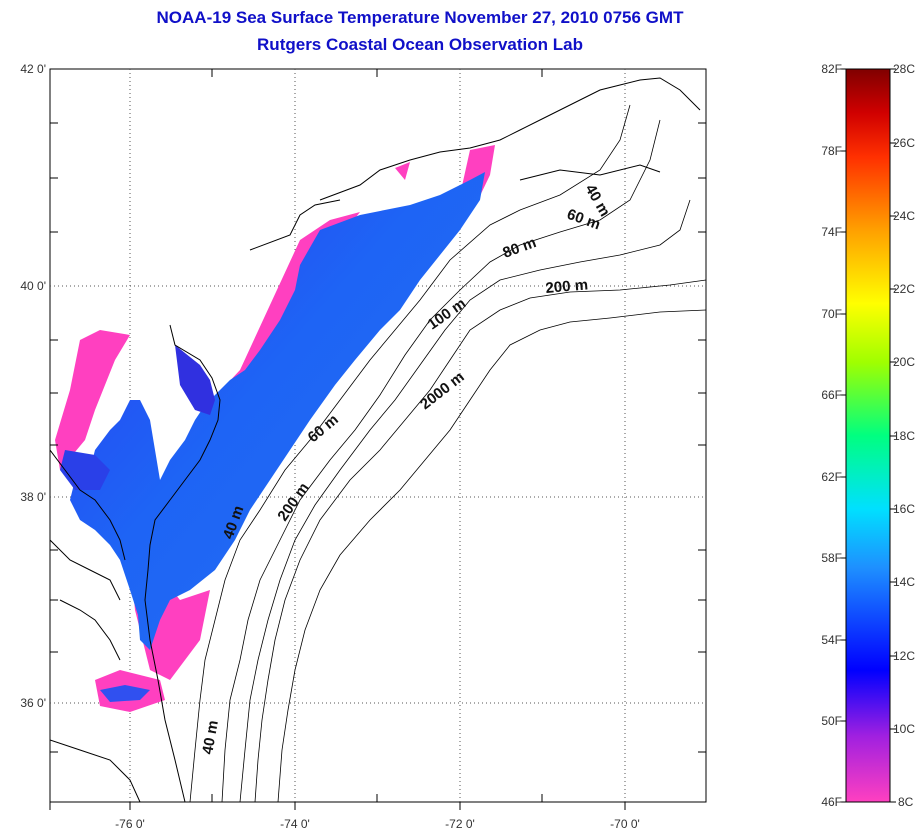 The width and height of the screenshot is (920, 832). What do you see at coordinates (295, 824) in the screenshot?
I see `lon-label-74: -74 0'` at bounding box center [295, 824].